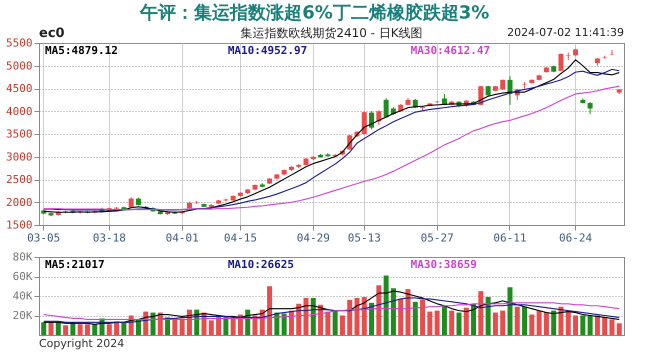 The image size is (660, 360). What do you see at coordinates (565, 32) in the screenshot?
I see `text: 2024-07-02 11:41:39` at bounding box center [565, 32].